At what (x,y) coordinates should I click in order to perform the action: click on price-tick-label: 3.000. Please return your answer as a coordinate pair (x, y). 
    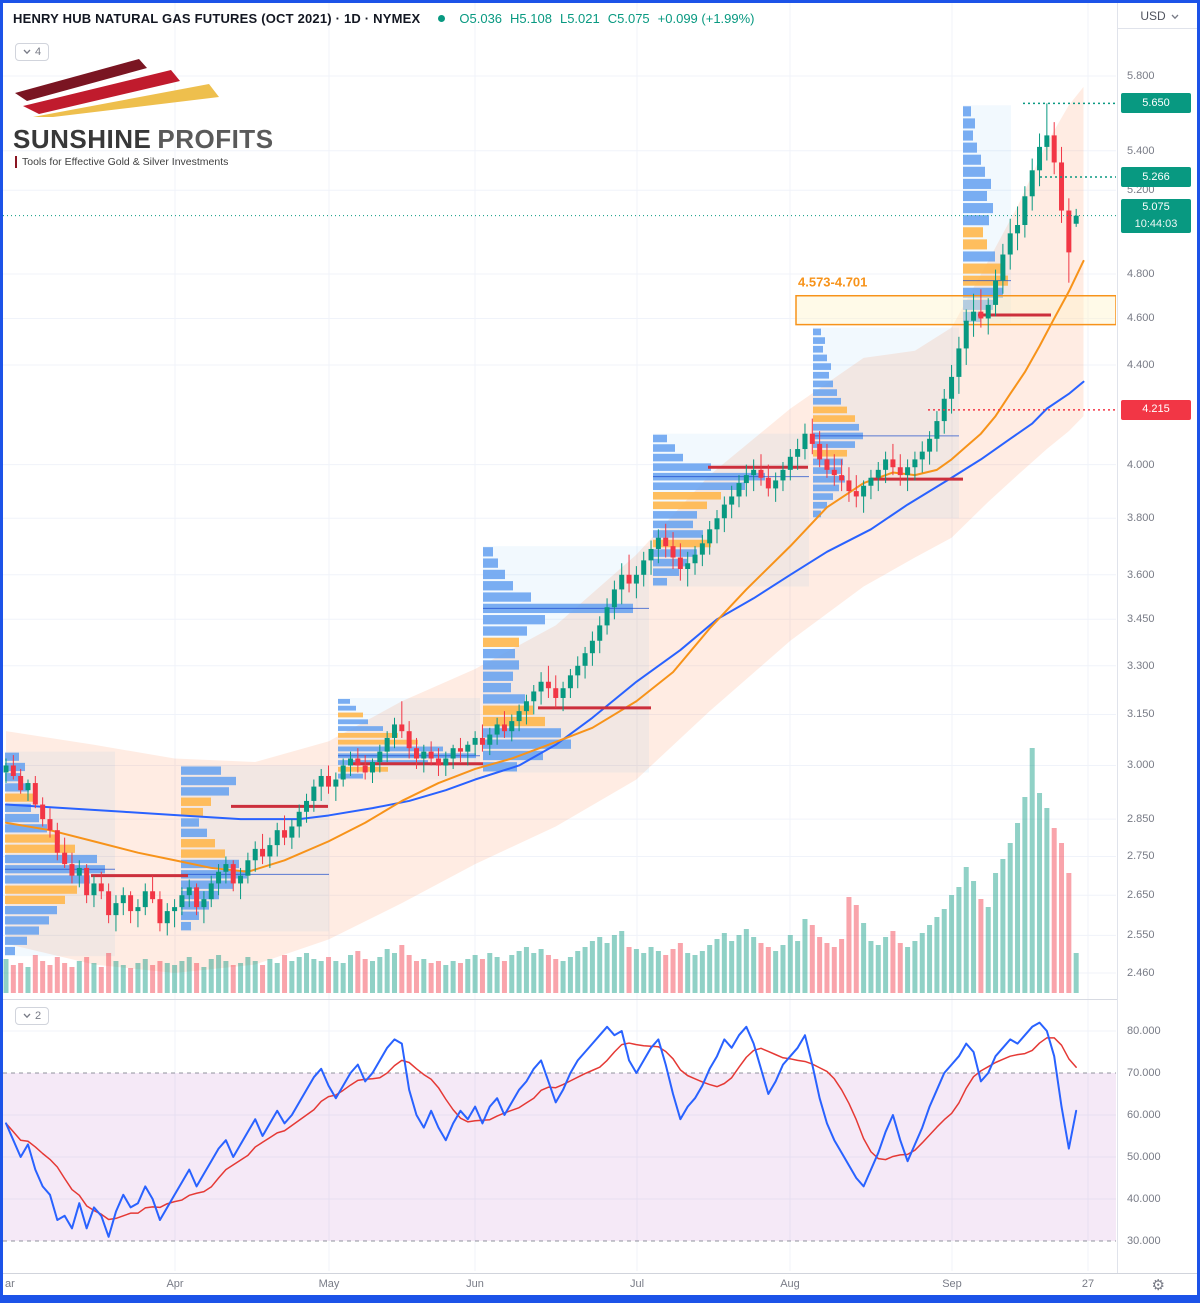
    Looking at the image, I should click on (1141, 765).